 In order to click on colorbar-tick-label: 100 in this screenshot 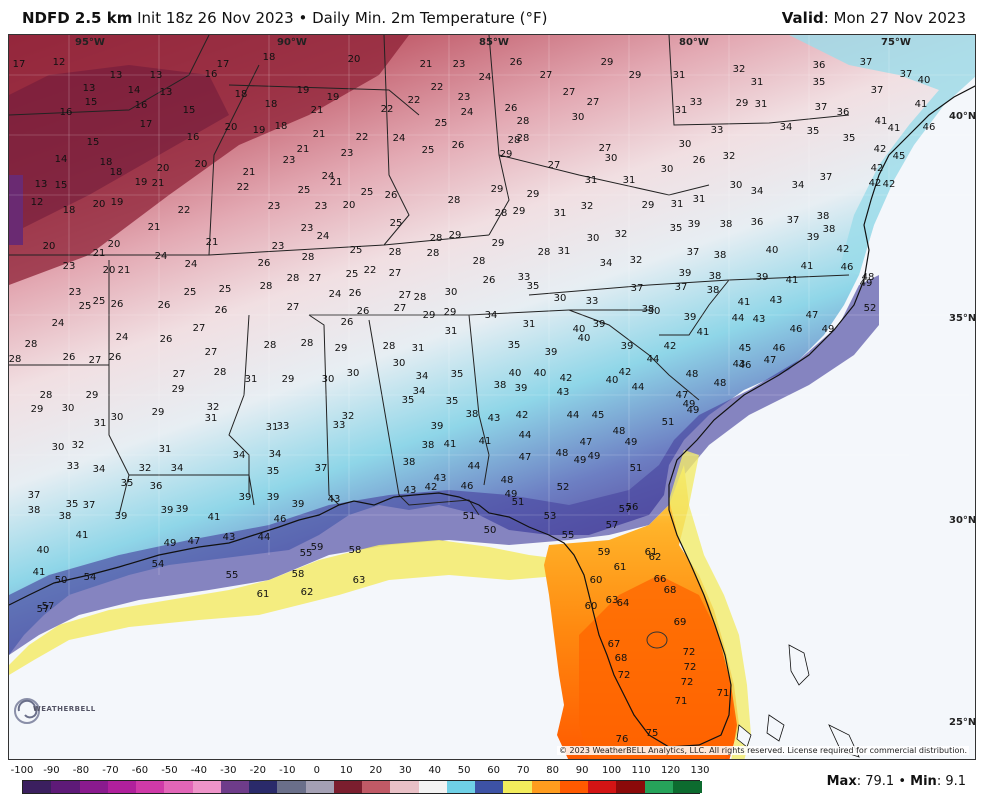, I will do `click(612, 770)`.